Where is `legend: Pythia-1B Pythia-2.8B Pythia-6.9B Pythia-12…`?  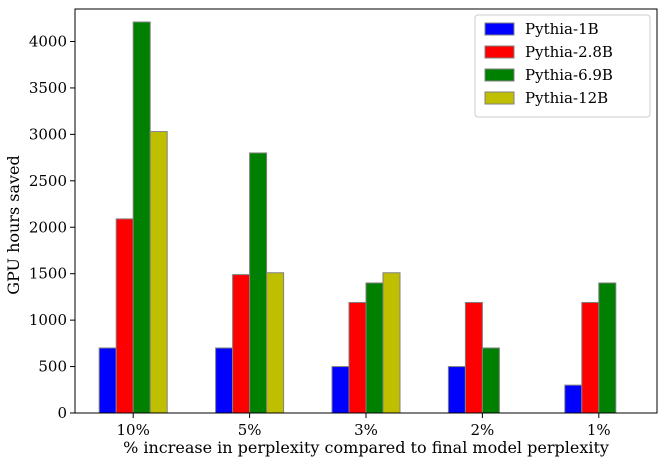
legend: Pythia-1B Pythia-2.8B Pythia-6.9B Pythia-12… is located at coordinates (562, 66).